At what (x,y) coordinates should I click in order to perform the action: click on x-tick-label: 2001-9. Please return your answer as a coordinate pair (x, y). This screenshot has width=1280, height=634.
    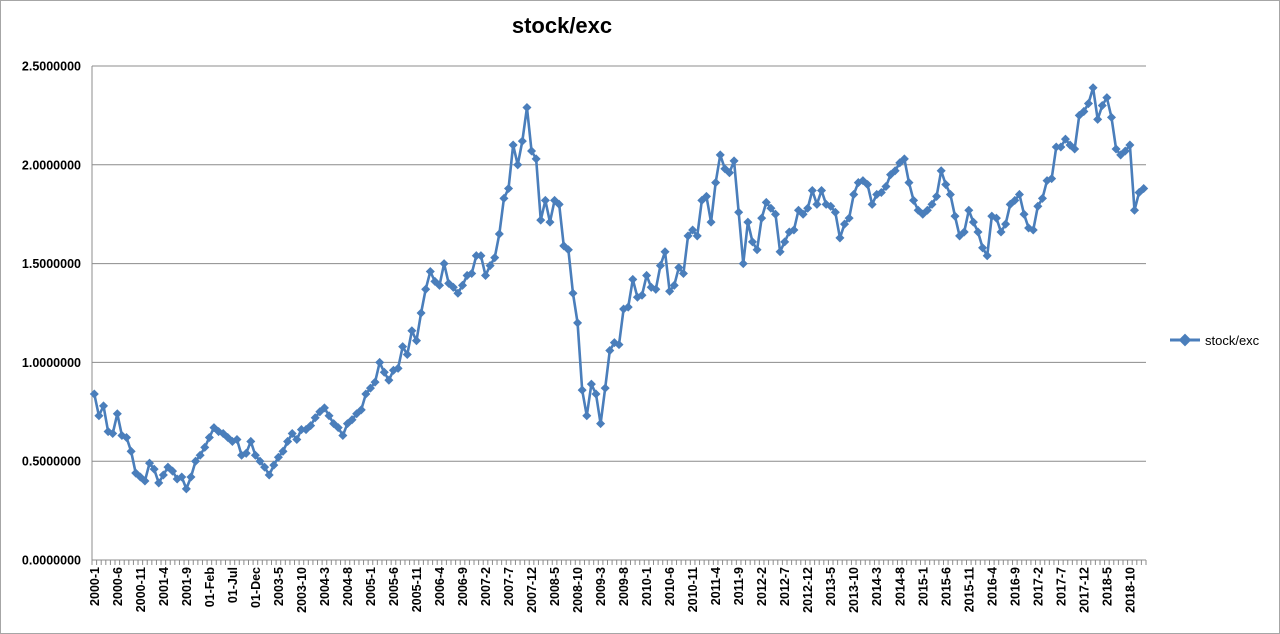
    Looking at the image, I should click on (187, 586).